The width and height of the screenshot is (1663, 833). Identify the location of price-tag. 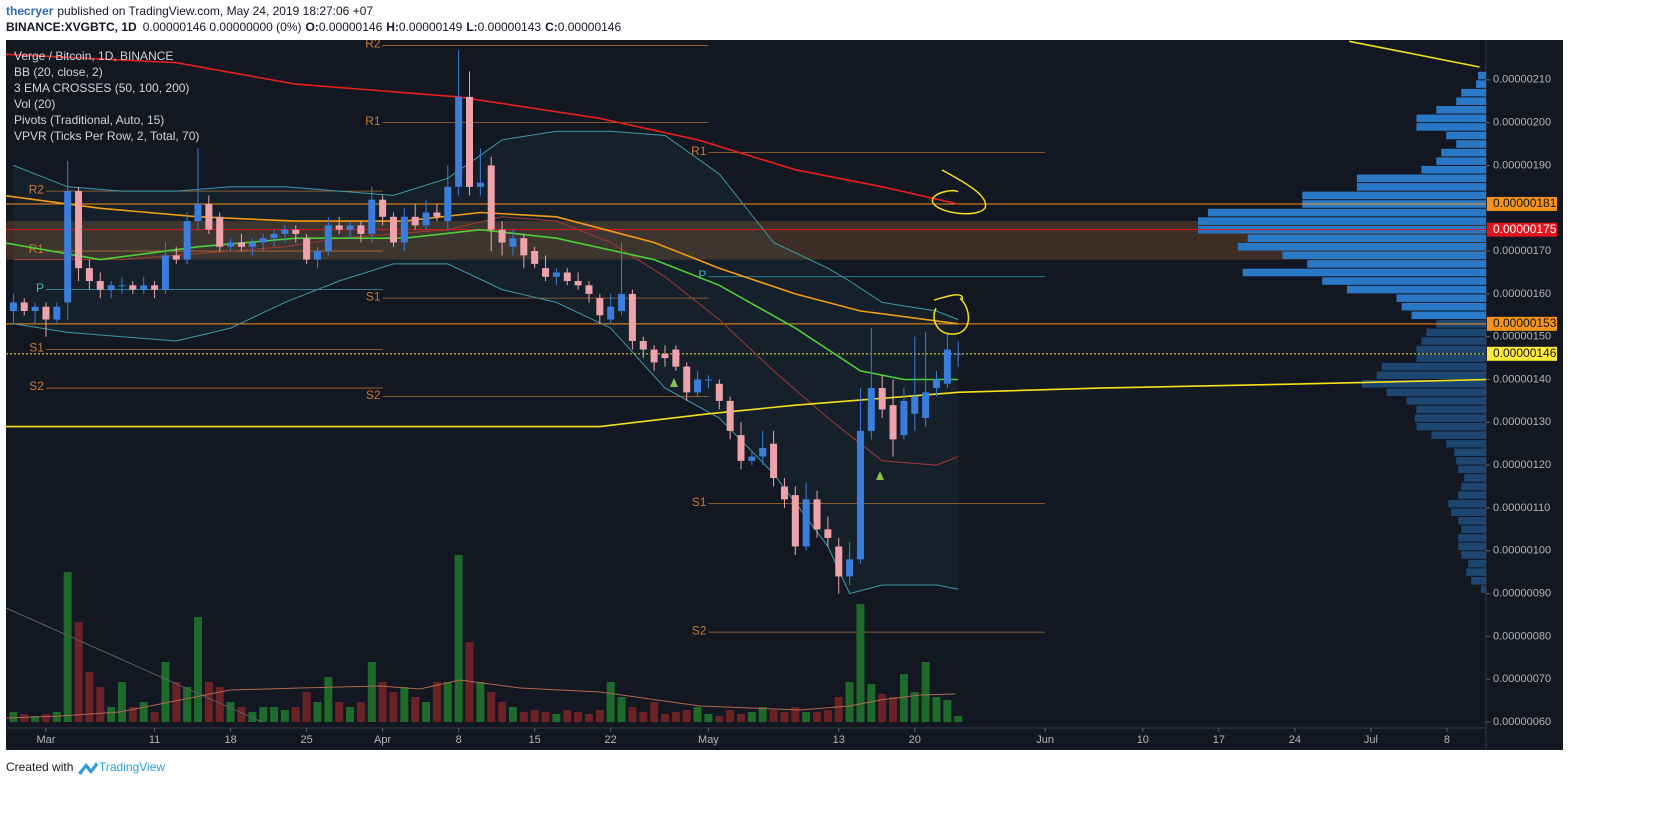
(1522, 203).